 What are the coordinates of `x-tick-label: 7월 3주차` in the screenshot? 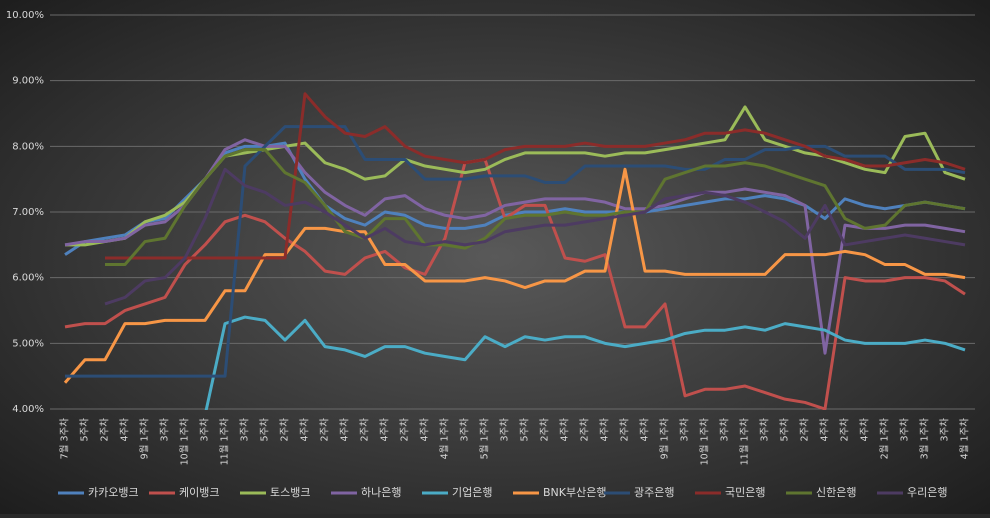 It's located at (65, 439).